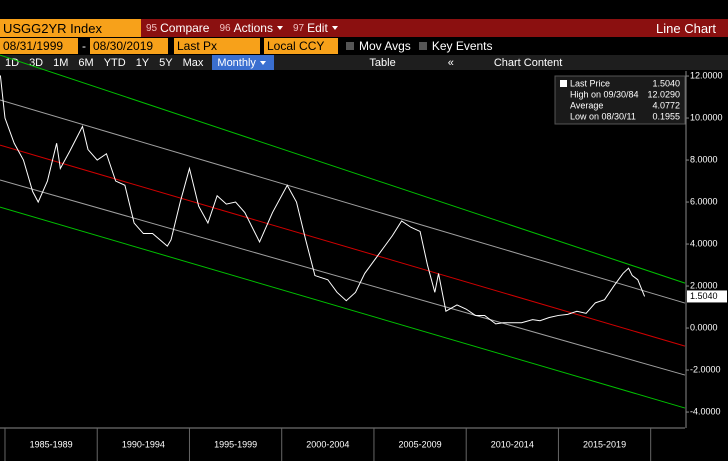  I want to click on legend-swatch, so click(563, 83).